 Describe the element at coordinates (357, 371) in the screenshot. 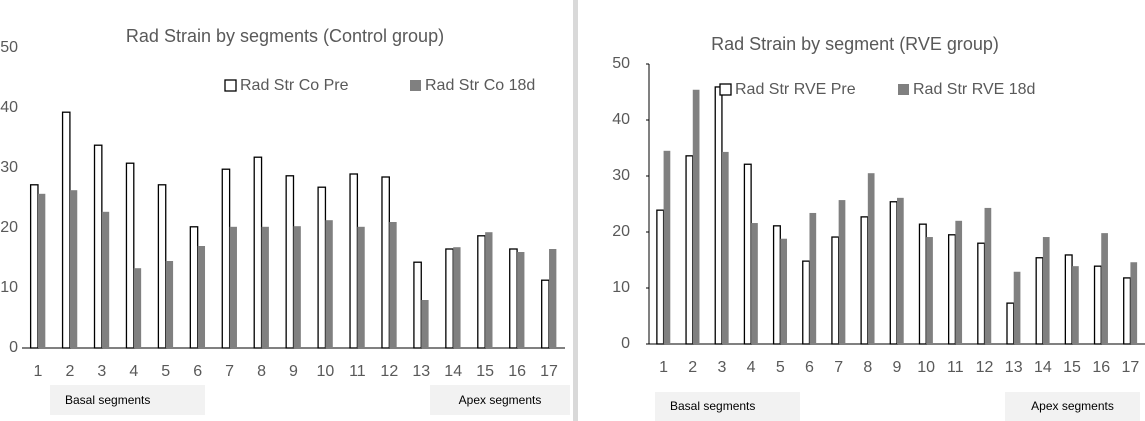

I see `x-tick-label: 11` at that location.